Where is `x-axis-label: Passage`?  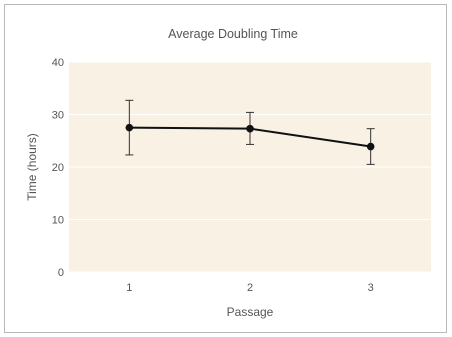 x-axis-label: Passage is located at coordinates (250, 312).